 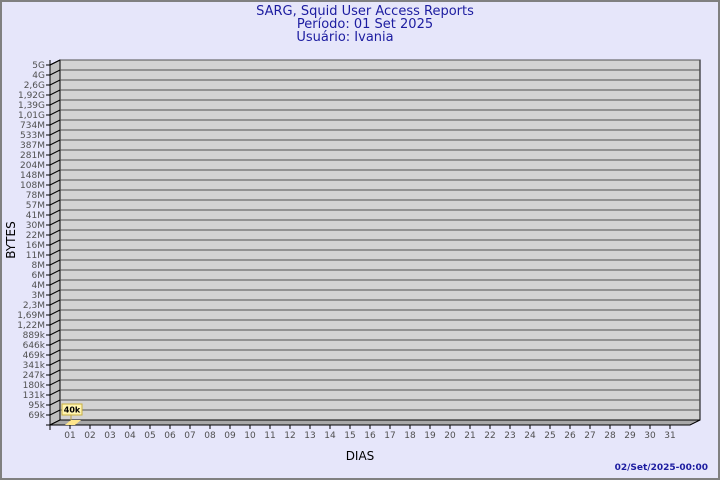 I want to click on x-tick-label: 23, so click(x=509, y=436).